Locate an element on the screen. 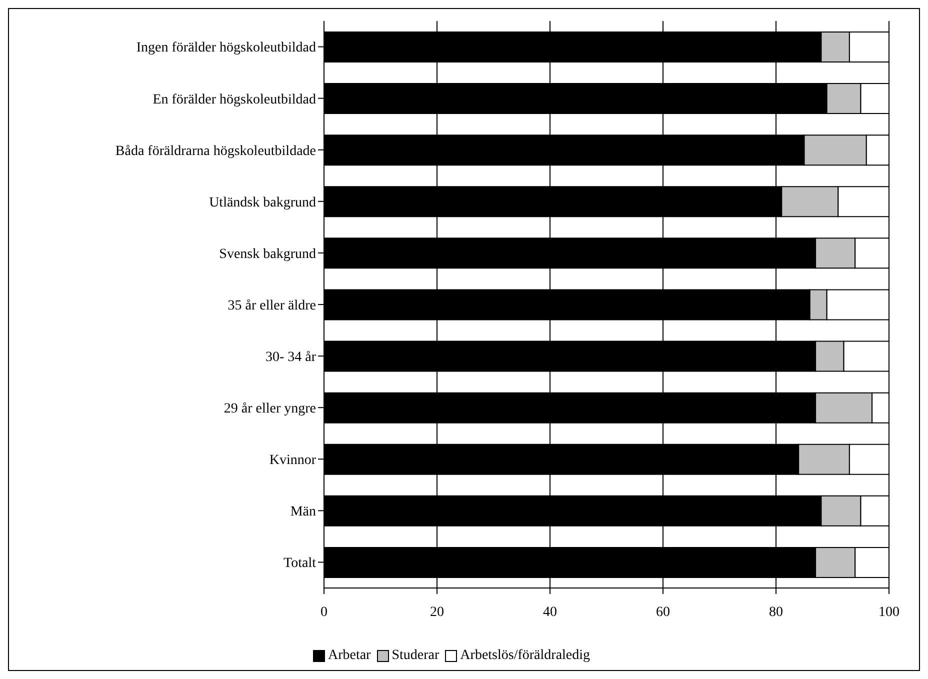  y-tick-label: 35 år eller äldre is located at coordinates (272, 306).